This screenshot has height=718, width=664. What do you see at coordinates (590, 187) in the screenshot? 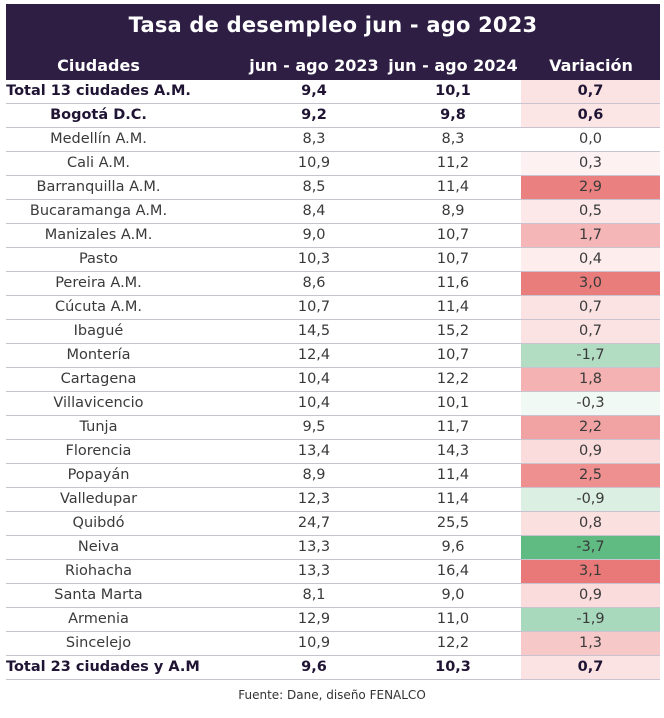
I see `variation-cell: 2,9` at bounding box center [590, 187].